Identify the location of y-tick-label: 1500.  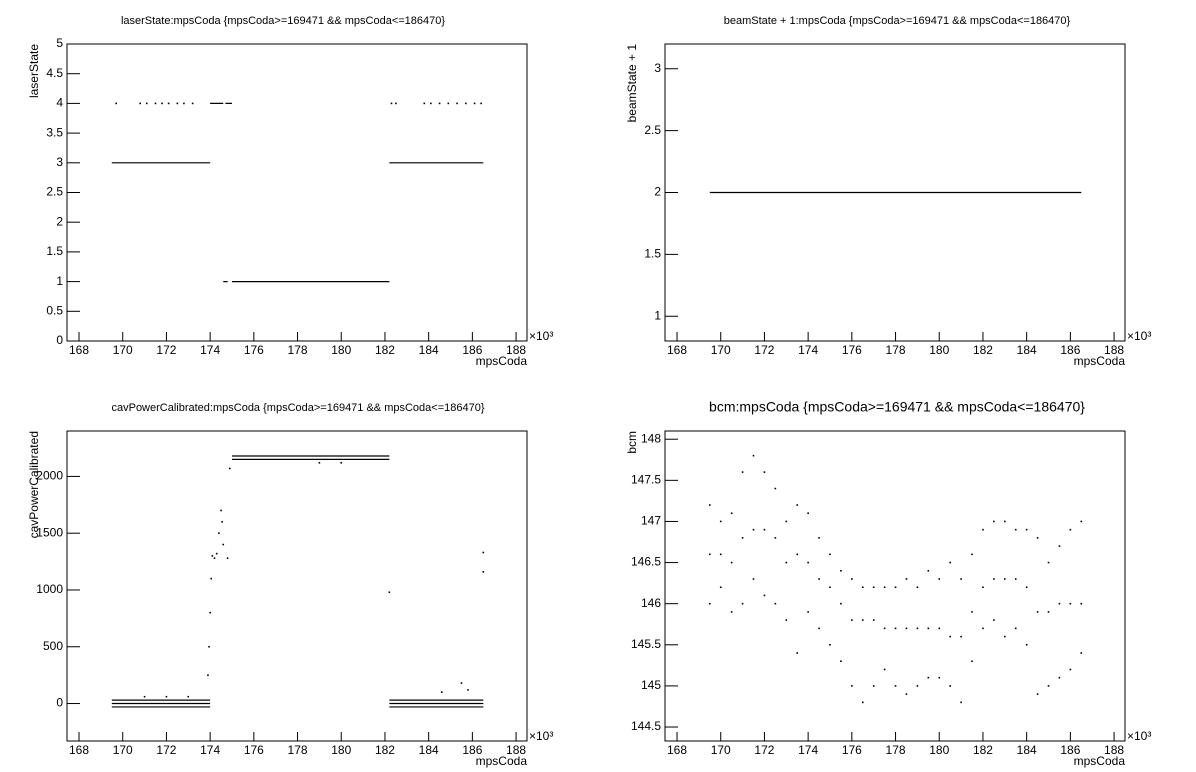
(49, 532).